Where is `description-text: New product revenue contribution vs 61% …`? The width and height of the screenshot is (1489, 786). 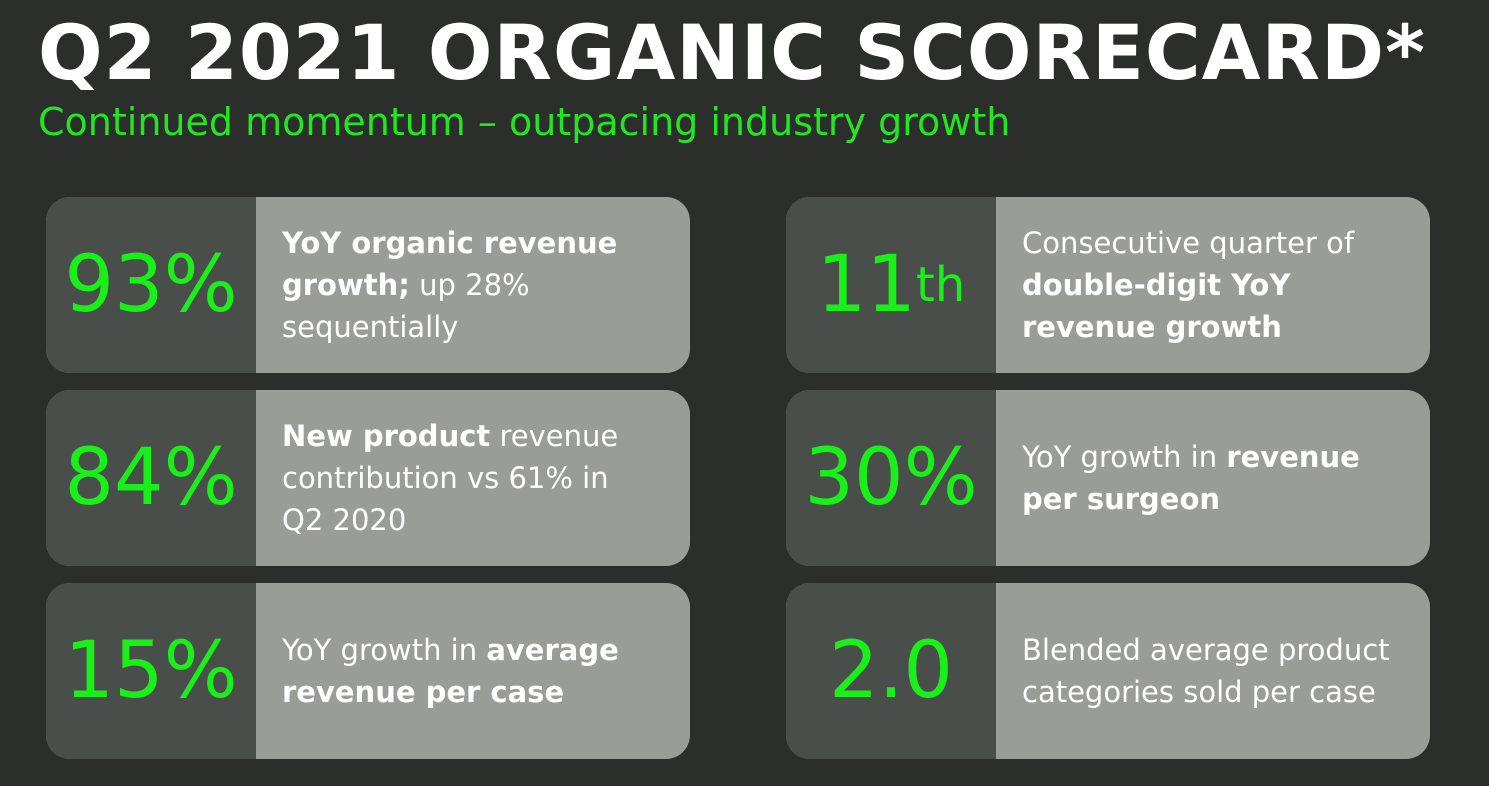 description-text: New product revenue contribution vs 61% … is located at coordinates (466, 478).